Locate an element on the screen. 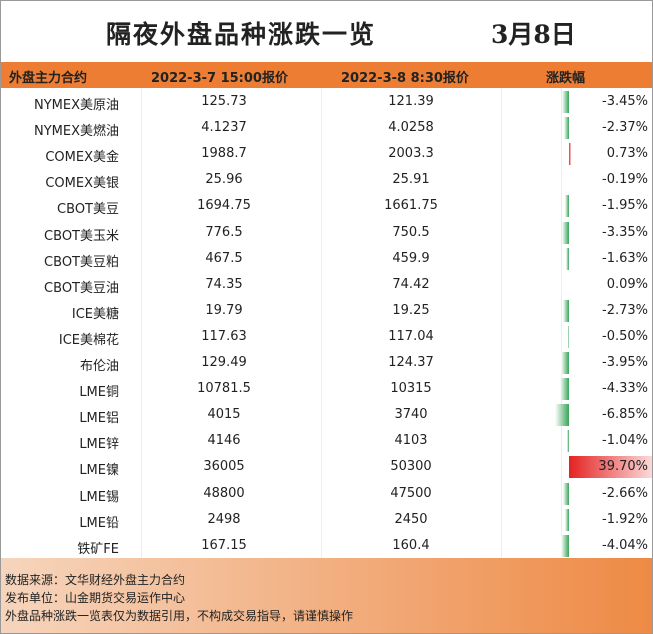  change-cell: -3.95% is located at coordinates (625, 362).